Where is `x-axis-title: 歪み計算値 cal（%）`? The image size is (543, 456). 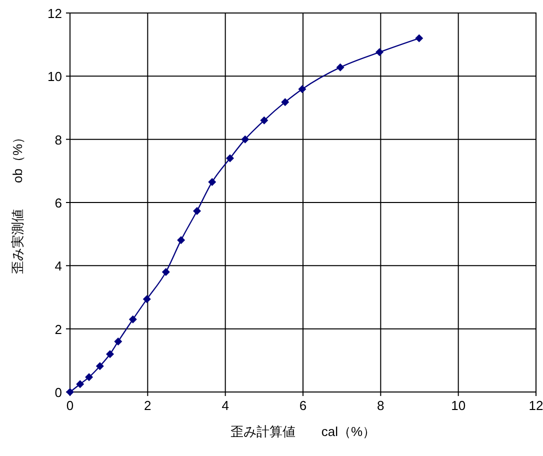 x-axis-title: 歪み計算値 cal（%） is located at coordinates (303, 431).